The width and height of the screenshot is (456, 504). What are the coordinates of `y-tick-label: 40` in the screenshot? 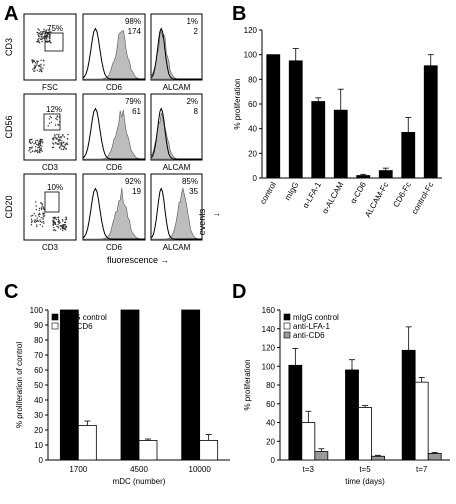 It's located at (270, 423).